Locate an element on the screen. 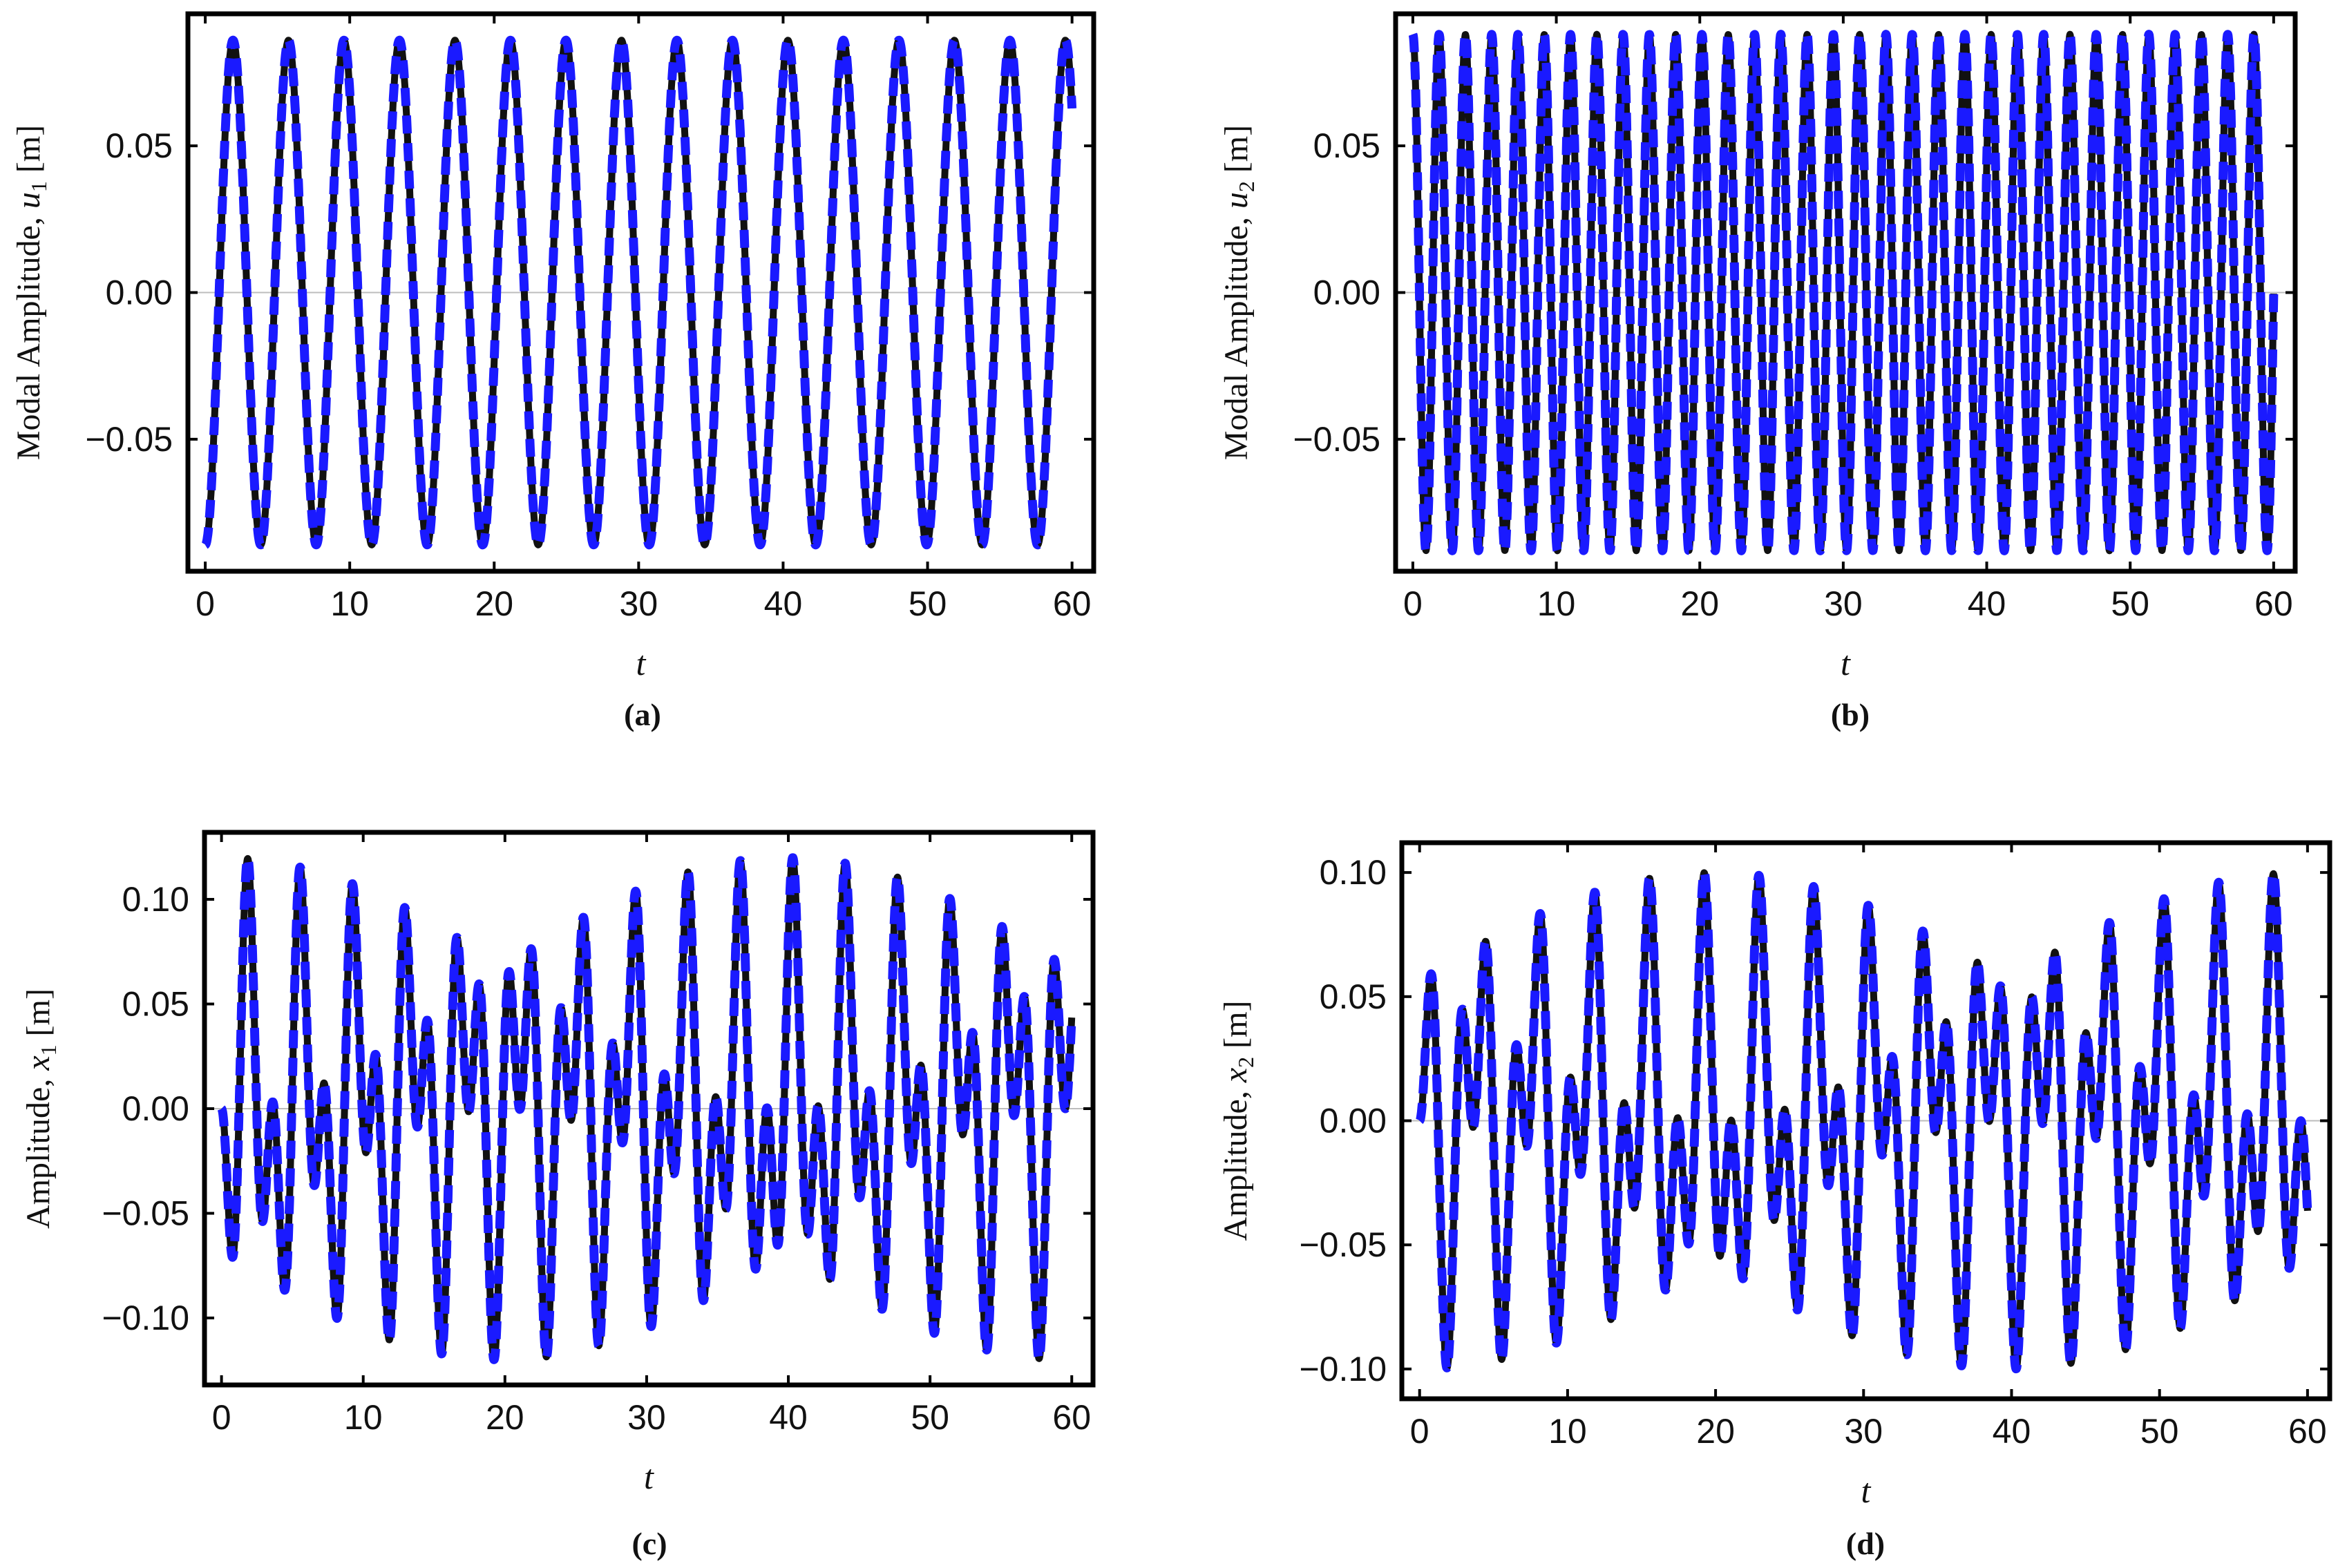 This screenshot has width=2347, height=1568. panel-caption: (d) is located at coordinates (1865, 1543).